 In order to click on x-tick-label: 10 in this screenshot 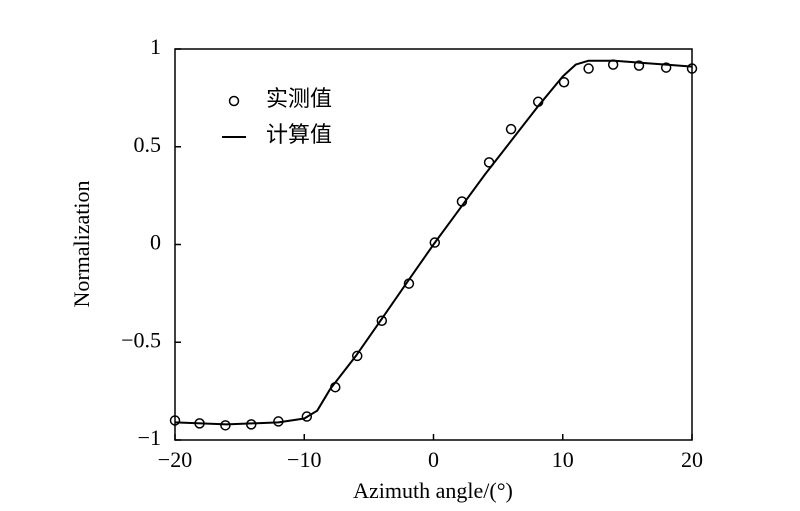, I will do `click(563, 459)`.